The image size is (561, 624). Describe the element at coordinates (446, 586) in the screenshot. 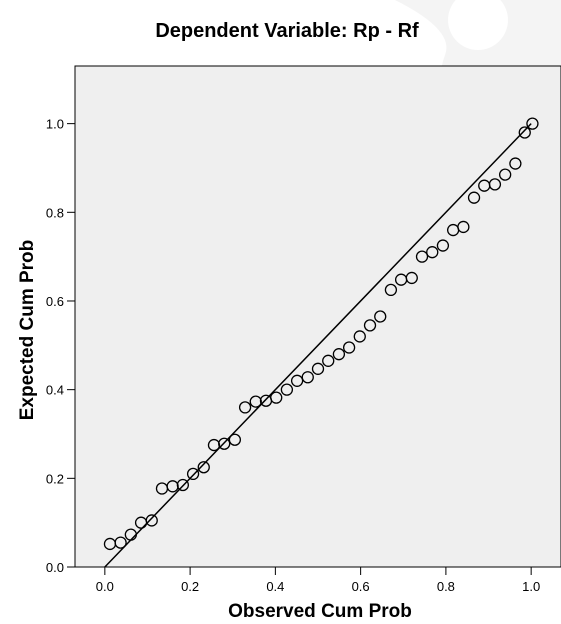

I see `x-tick-label: 0.8` at that location.